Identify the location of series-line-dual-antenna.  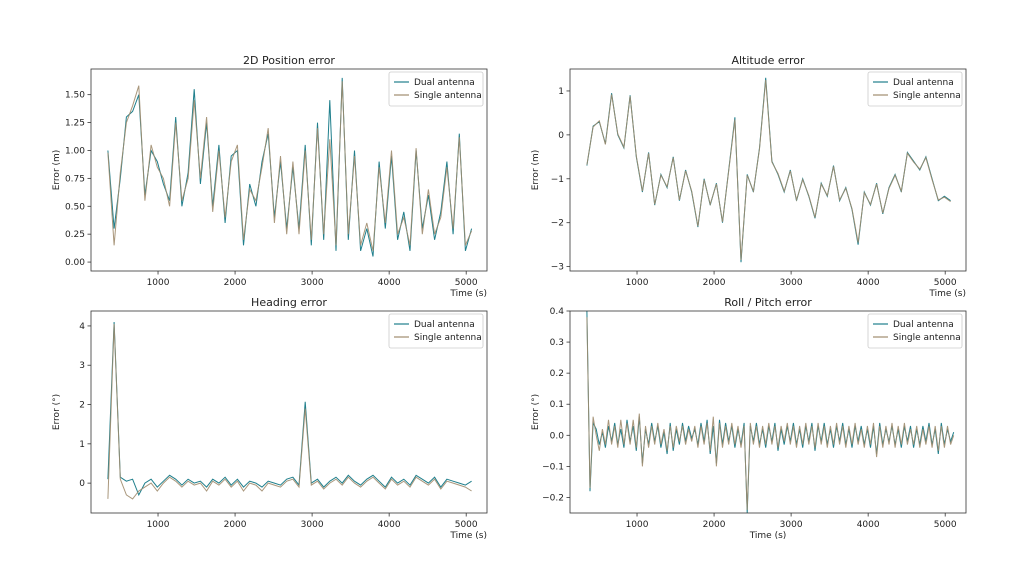
(289, 409).